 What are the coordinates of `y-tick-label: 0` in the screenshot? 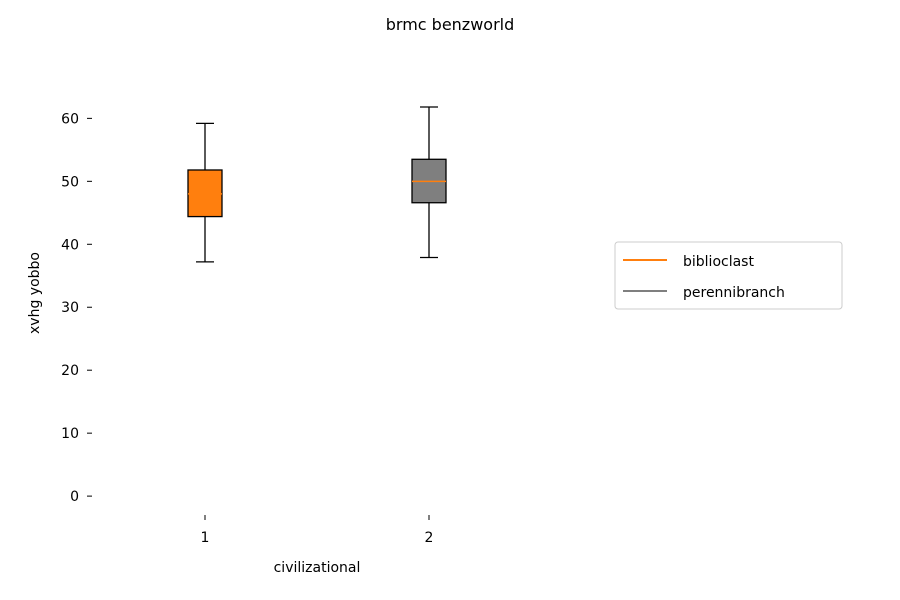 It's located at (74, 497).